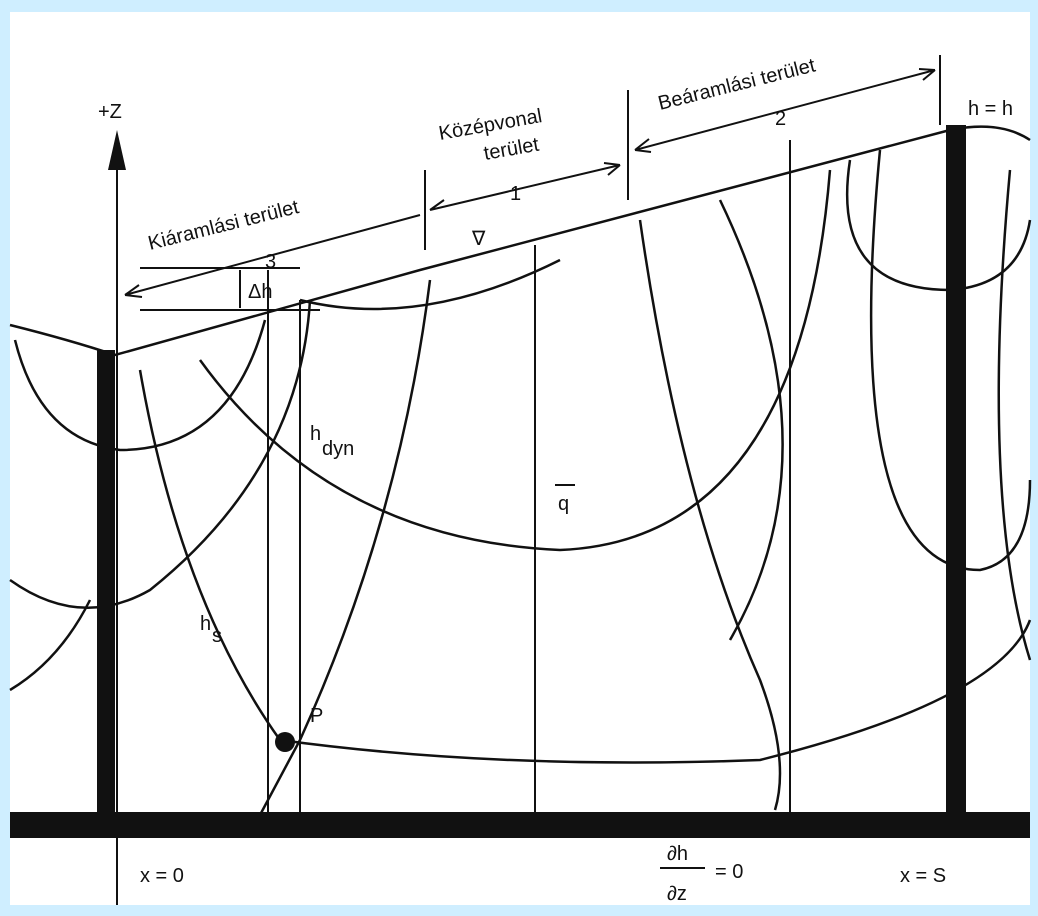 The width and height of the screenshot is (1038, 916). Describe the element at coordinates (106, 587) in the screenshot. I see `left-wall` at that location.